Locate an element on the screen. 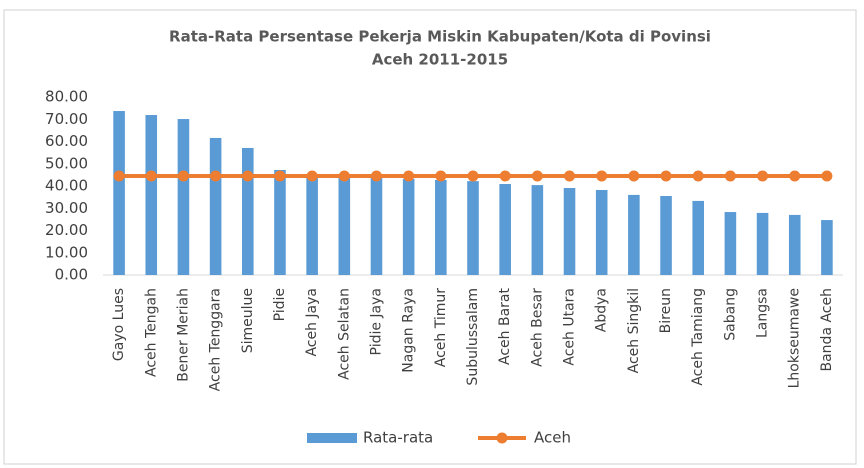 This screenshot has height=468, width=864. x-tick-label: Aceh Besar is located at coordinates (537, 327).